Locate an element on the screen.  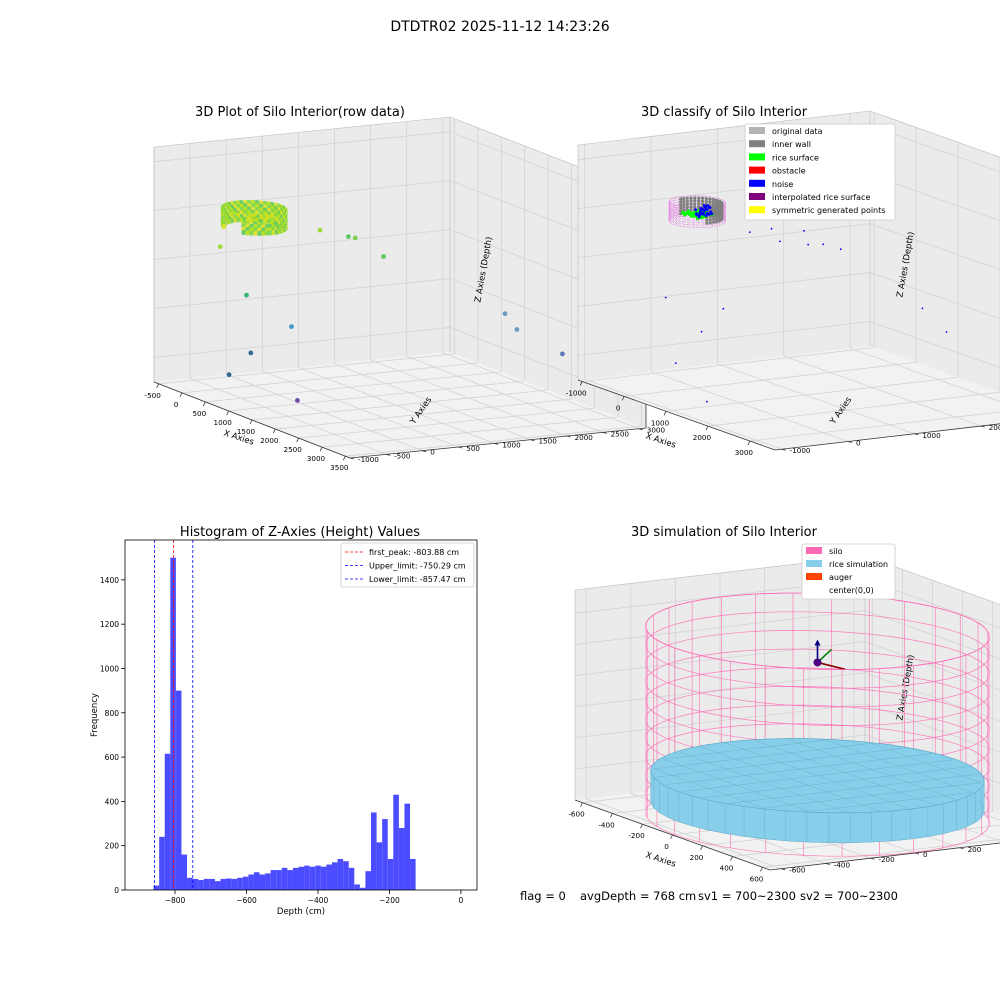
raw-y-tick-label: 2500 is located at coordinates (620, 433).